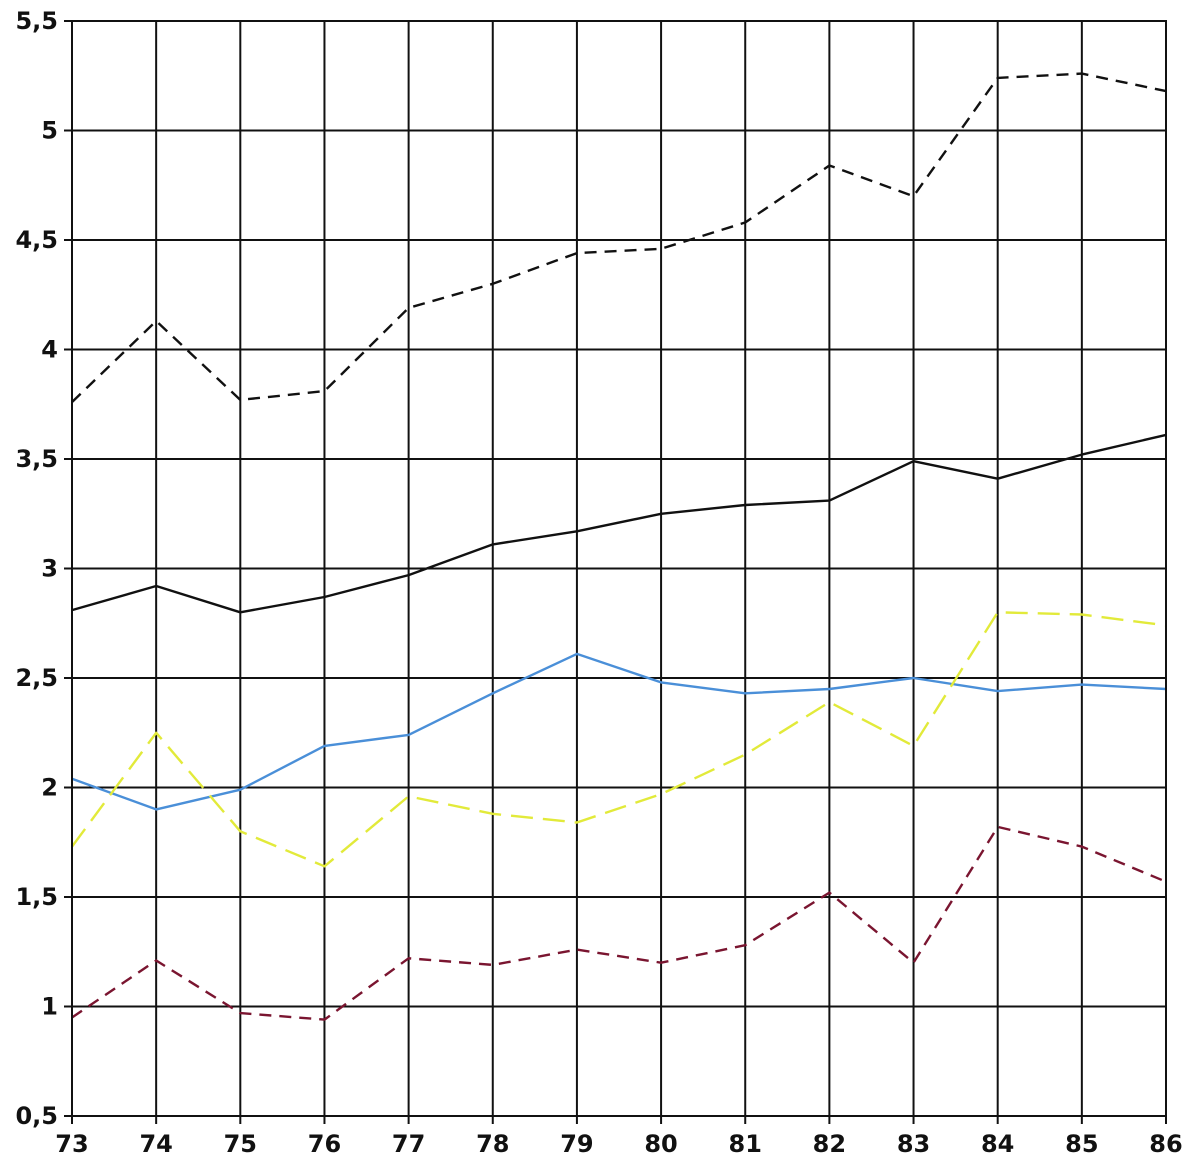  What do you see at coordinates (49, 131) in the screenshot?
I see `ytick-label: 5` at bounding box center [49, 131].